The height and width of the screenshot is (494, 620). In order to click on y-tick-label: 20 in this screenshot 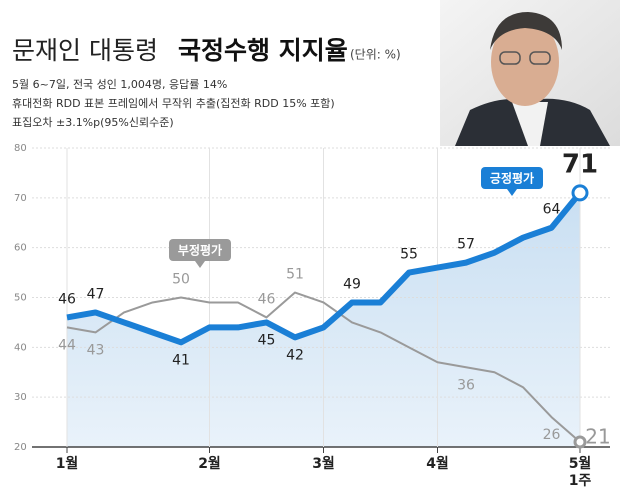, I will do `click(20, 447)`.